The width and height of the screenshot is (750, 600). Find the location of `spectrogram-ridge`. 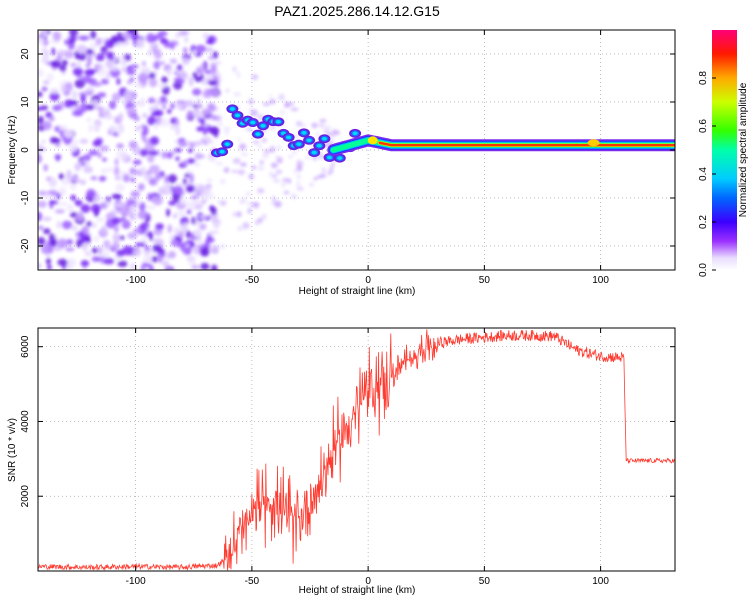

spectrogram-ridge is located at coordinates (443, 133).